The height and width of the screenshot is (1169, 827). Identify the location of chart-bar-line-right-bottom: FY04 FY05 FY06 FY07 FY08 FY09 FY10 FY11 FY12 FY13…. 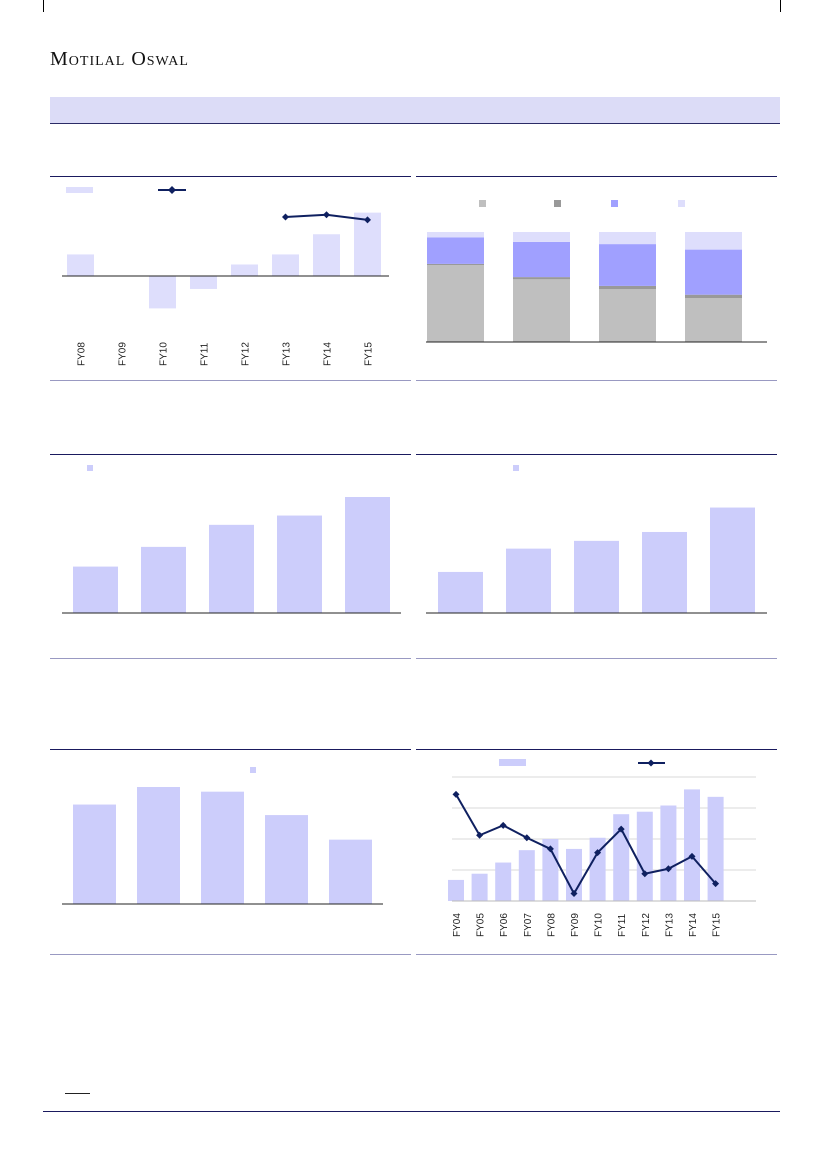
(602, 848).